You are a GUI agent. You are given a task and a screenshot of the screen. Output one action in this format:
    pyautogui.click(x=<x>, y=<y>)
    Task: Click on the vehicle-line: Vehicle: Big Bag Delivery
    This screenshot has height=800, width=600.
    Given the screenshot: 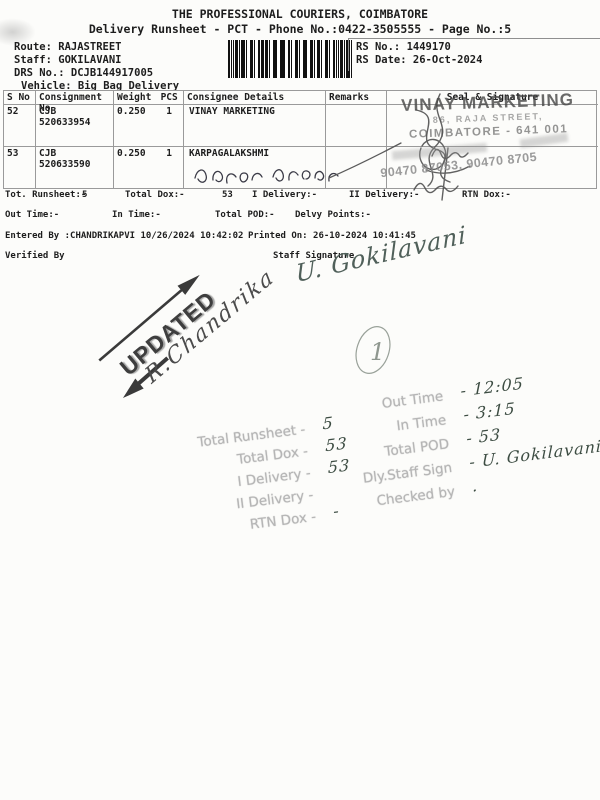 What is the action you would take?
    pyautogui.click(x=100, y=86)
    